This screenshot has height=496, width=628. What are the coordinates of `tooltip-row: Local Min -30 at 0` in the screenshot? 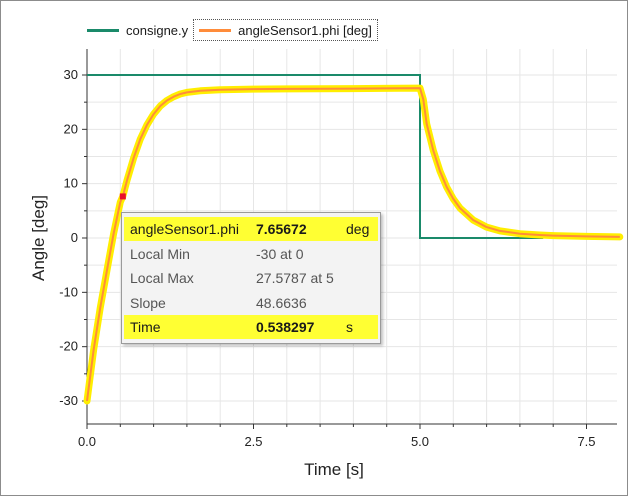 It's located at (251, 254).